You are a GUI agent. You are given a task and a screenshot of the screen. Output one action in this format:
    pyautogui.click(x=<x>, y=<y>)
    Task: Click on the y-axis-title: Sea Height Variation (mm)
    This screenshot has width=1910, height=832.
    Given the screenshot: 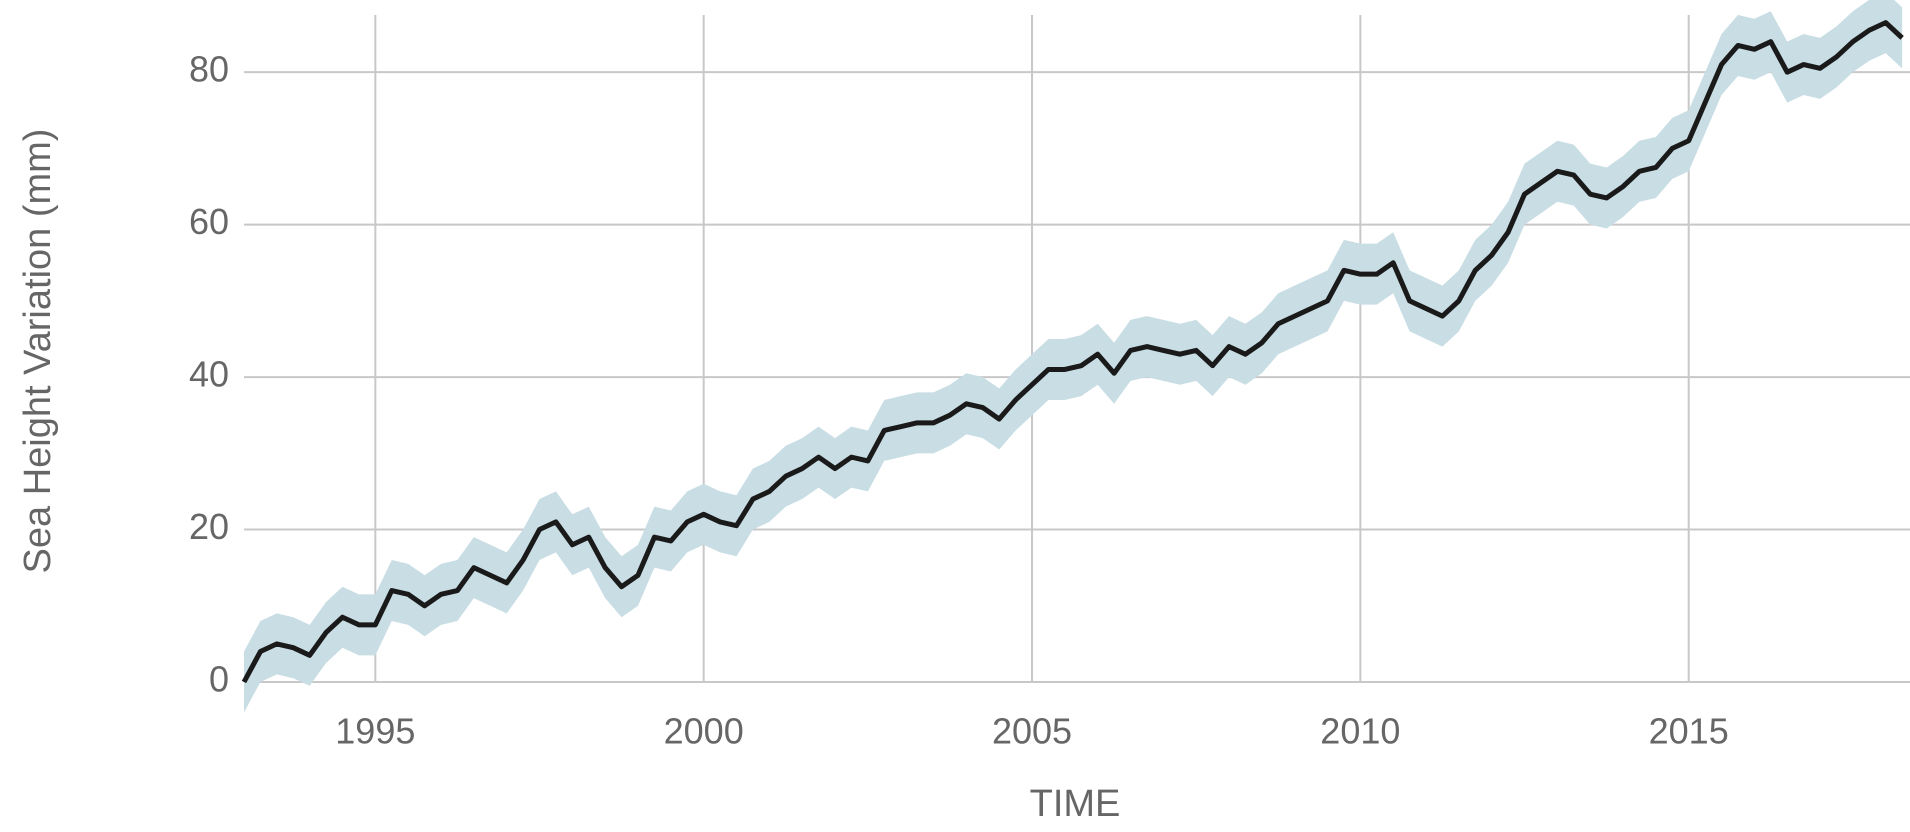 What is the action you would take?
    pyautogui.click(x=38, y=351)
    